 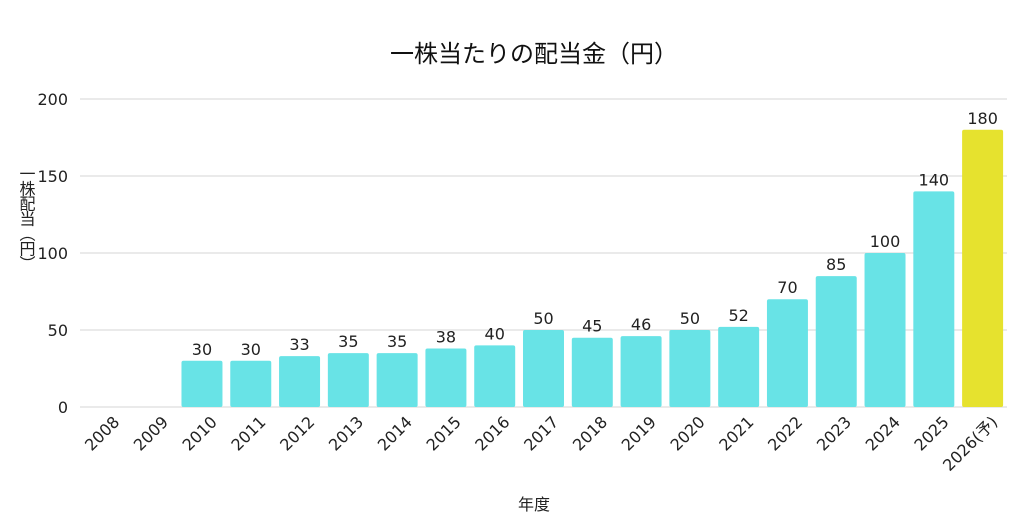 What do you see at coordinates (63, 407) in the screenshot?
I see `y-tick-label: 0` at bounding box center [63, 407].